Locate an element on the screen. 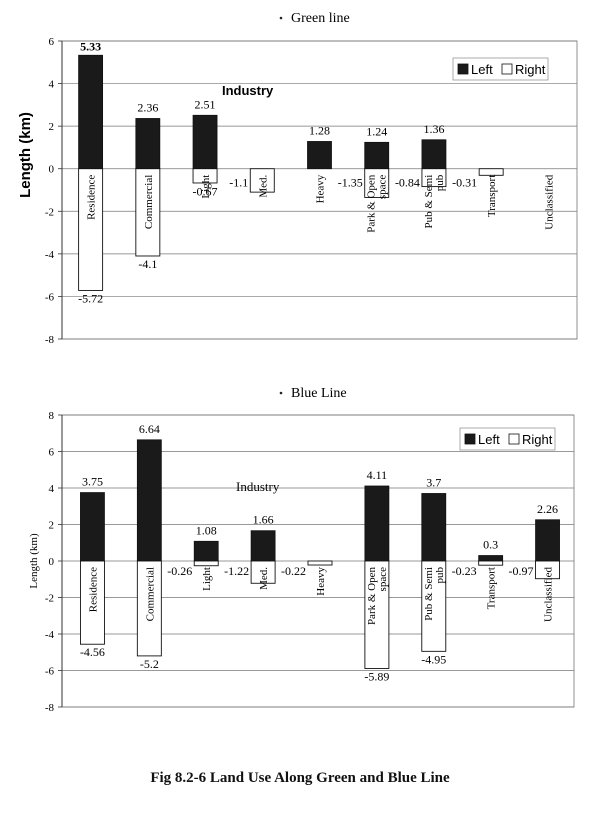 This screenshot has height=817, width=600. chart1-y-tick-label: 0 is located at coordinates (52, 562).